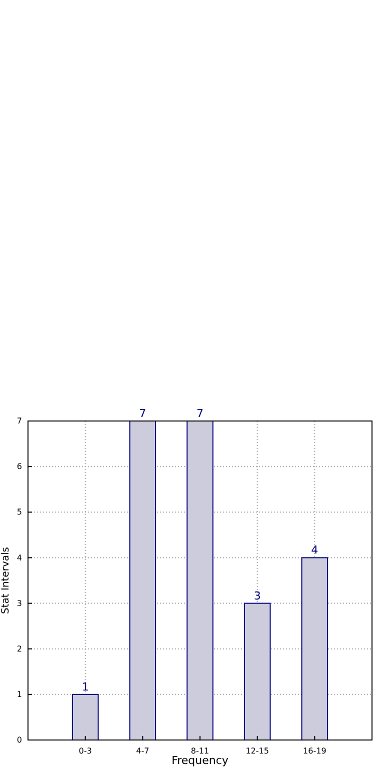 The image size is (390, 780). What do you see at coordinates (257, 751) in the screenshot?
I see `x-tick-label: 12-15` at bounding box center [257, 751].